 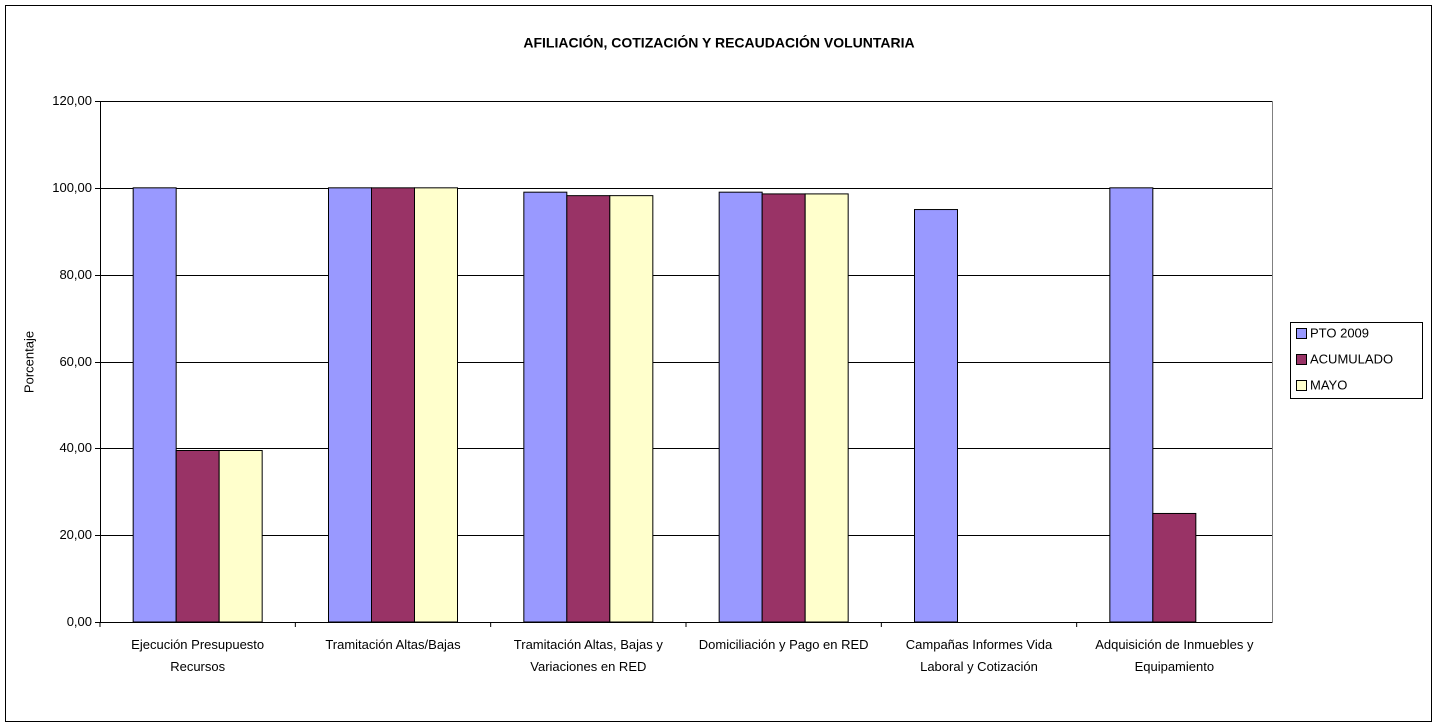 I want to click on legend-label: ACUMULADO, so click(x=1351, y=358).